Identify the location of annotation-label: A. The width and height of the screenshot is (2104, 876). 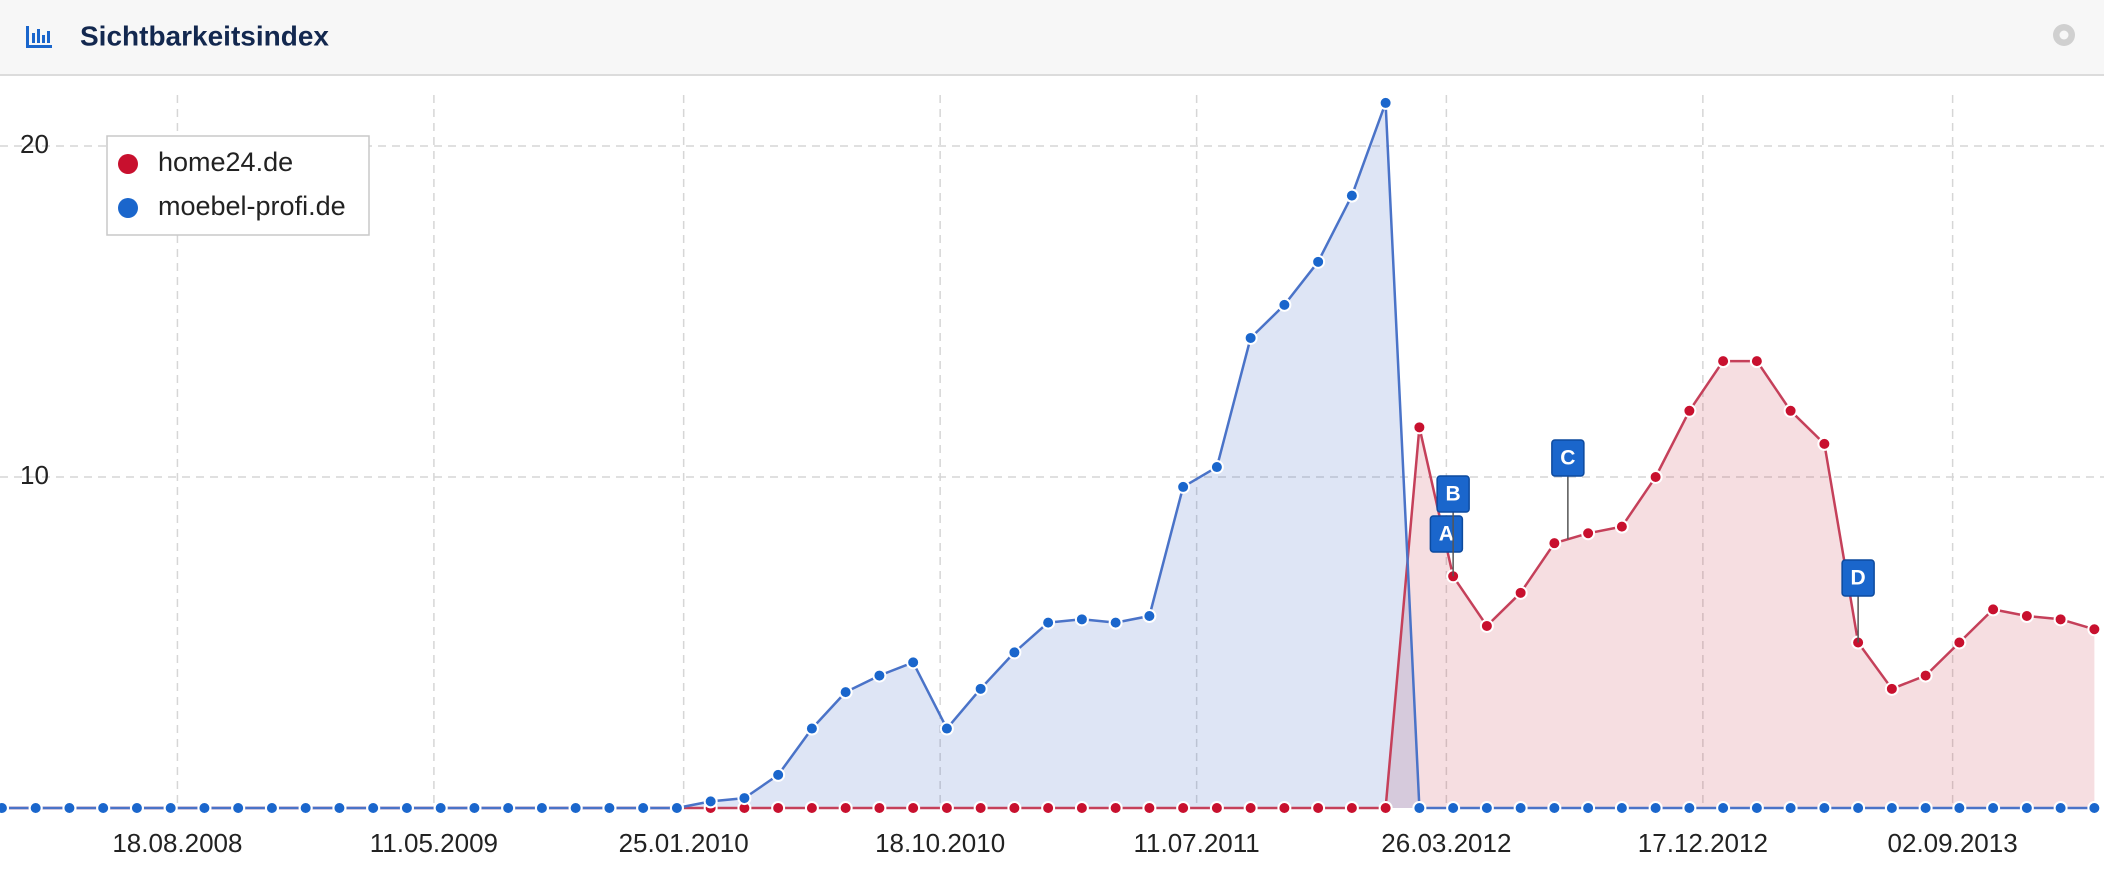
(1446, 534).